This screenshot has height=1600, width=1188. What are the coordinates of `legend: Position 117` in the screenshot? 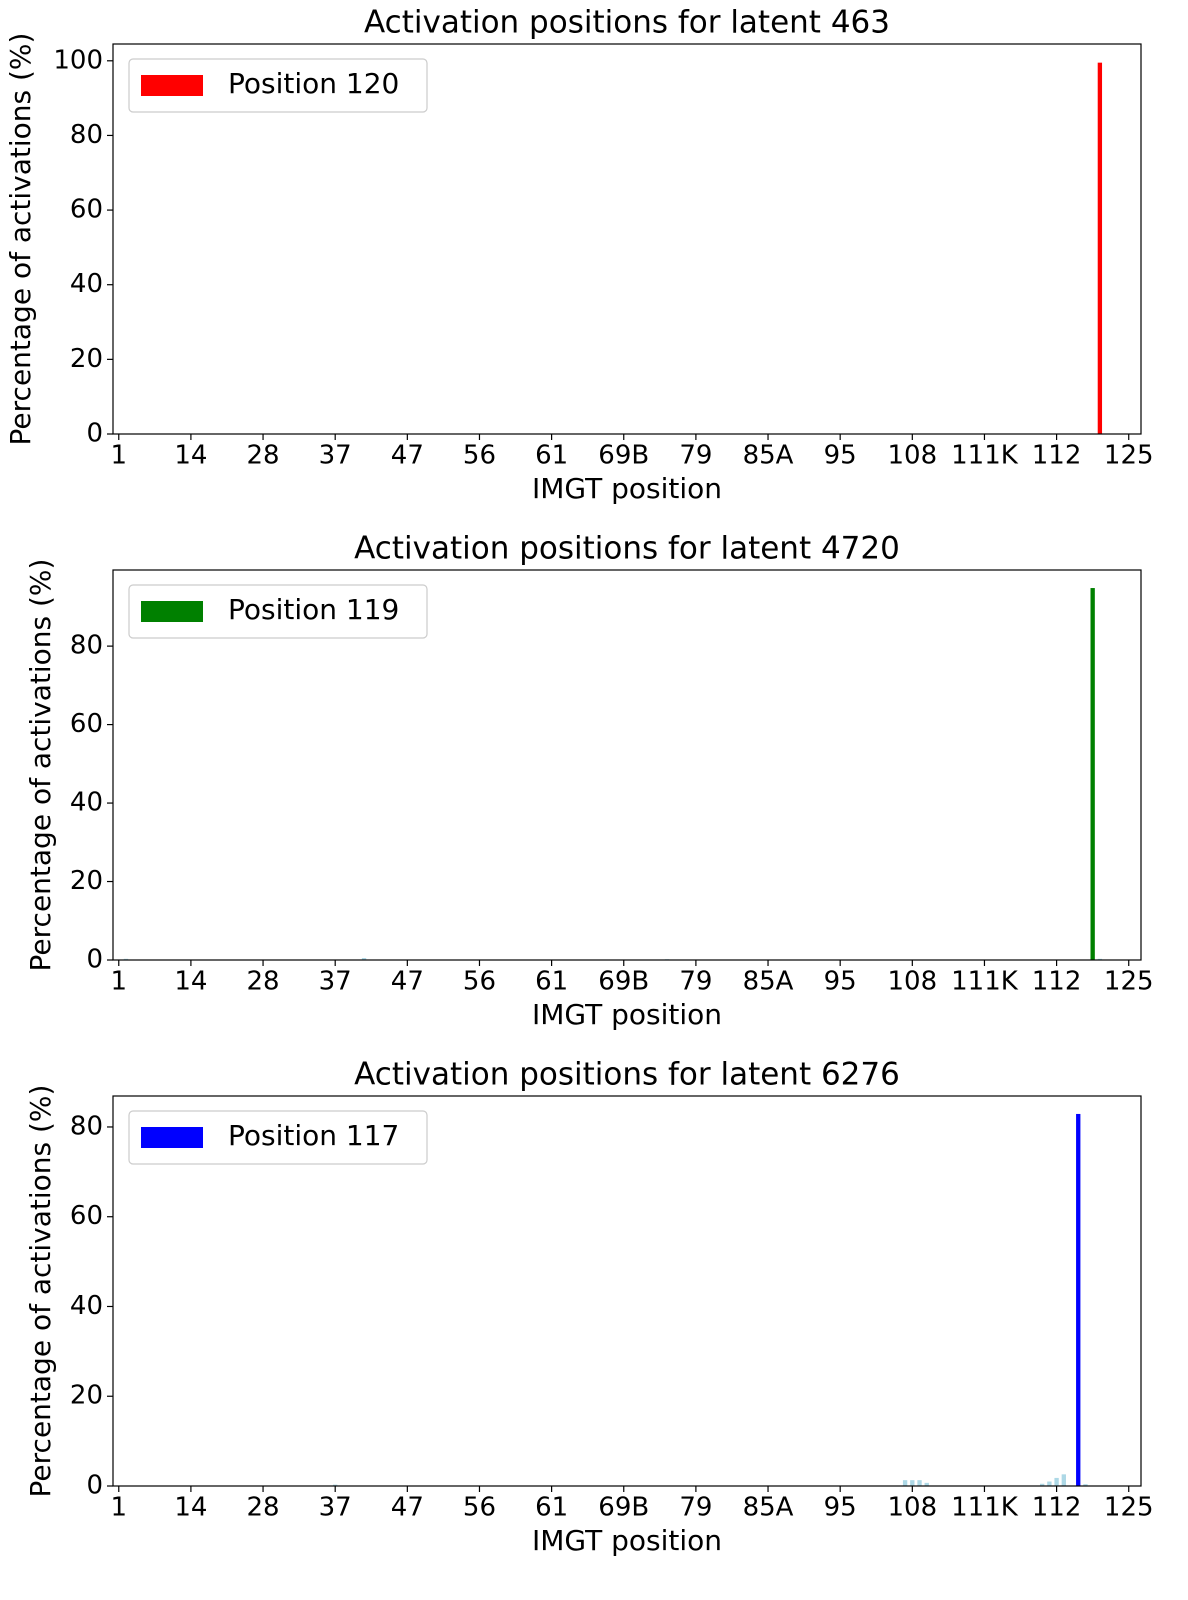 It's located at (278, 1137).